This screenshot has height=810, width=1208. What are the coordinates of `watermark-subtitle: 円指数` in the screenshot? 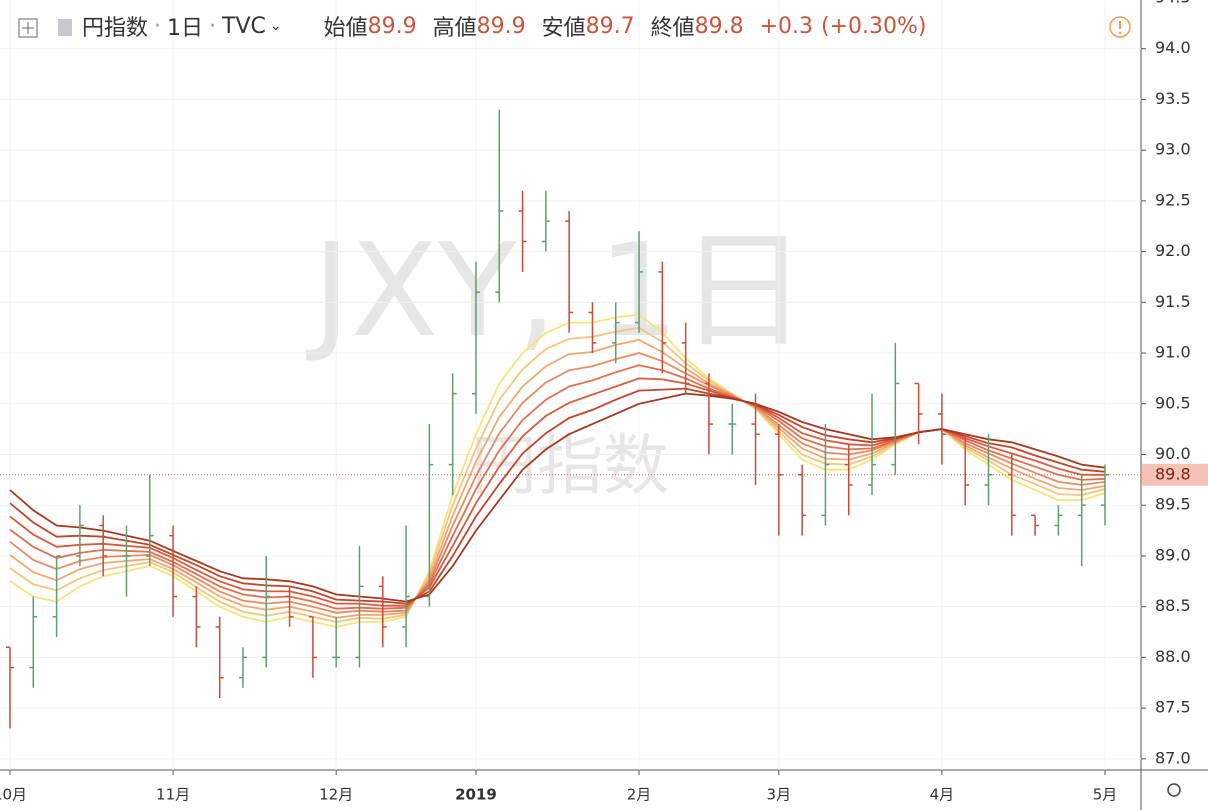 It's located at (570, 465).